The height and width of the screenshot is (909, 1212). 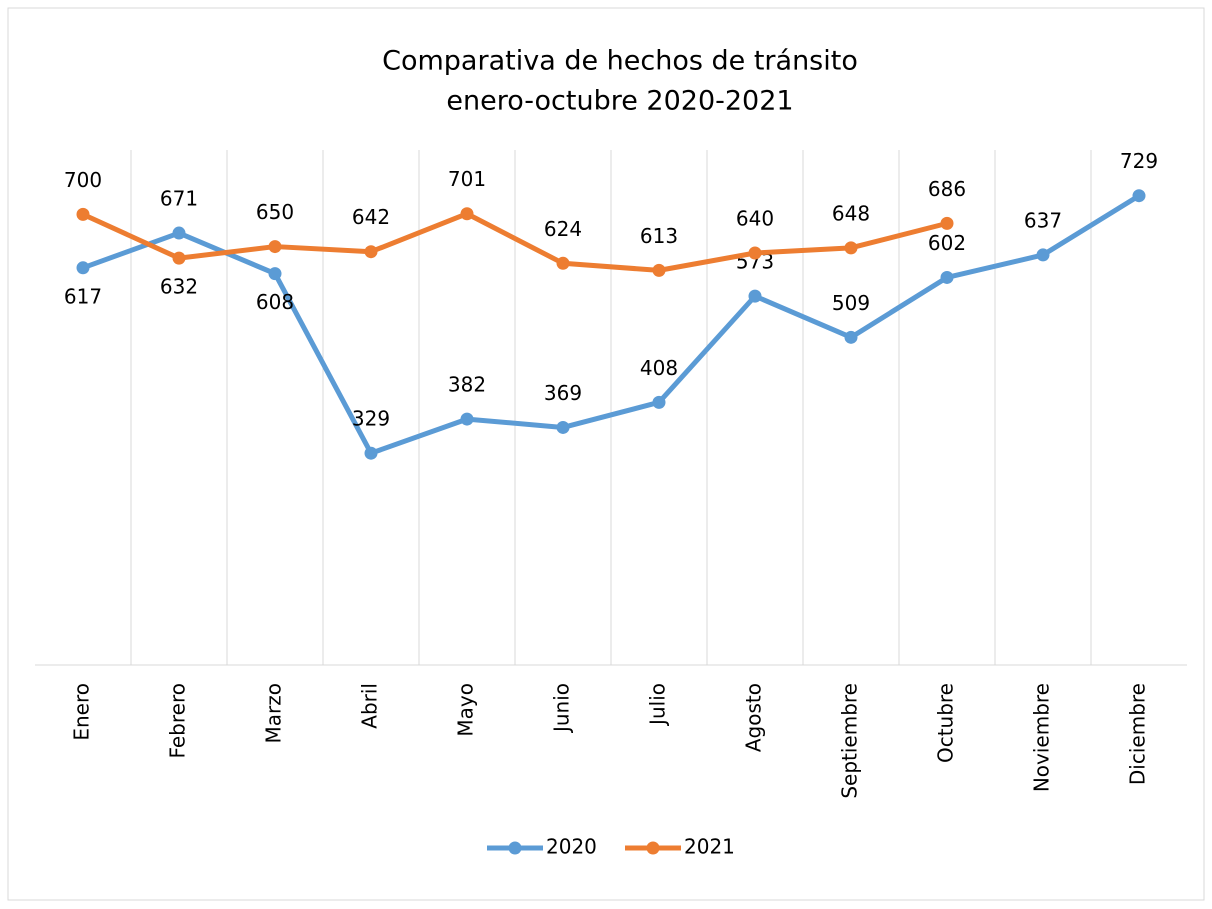 I want to click on data-label: 369, so click(x=563, y=393).